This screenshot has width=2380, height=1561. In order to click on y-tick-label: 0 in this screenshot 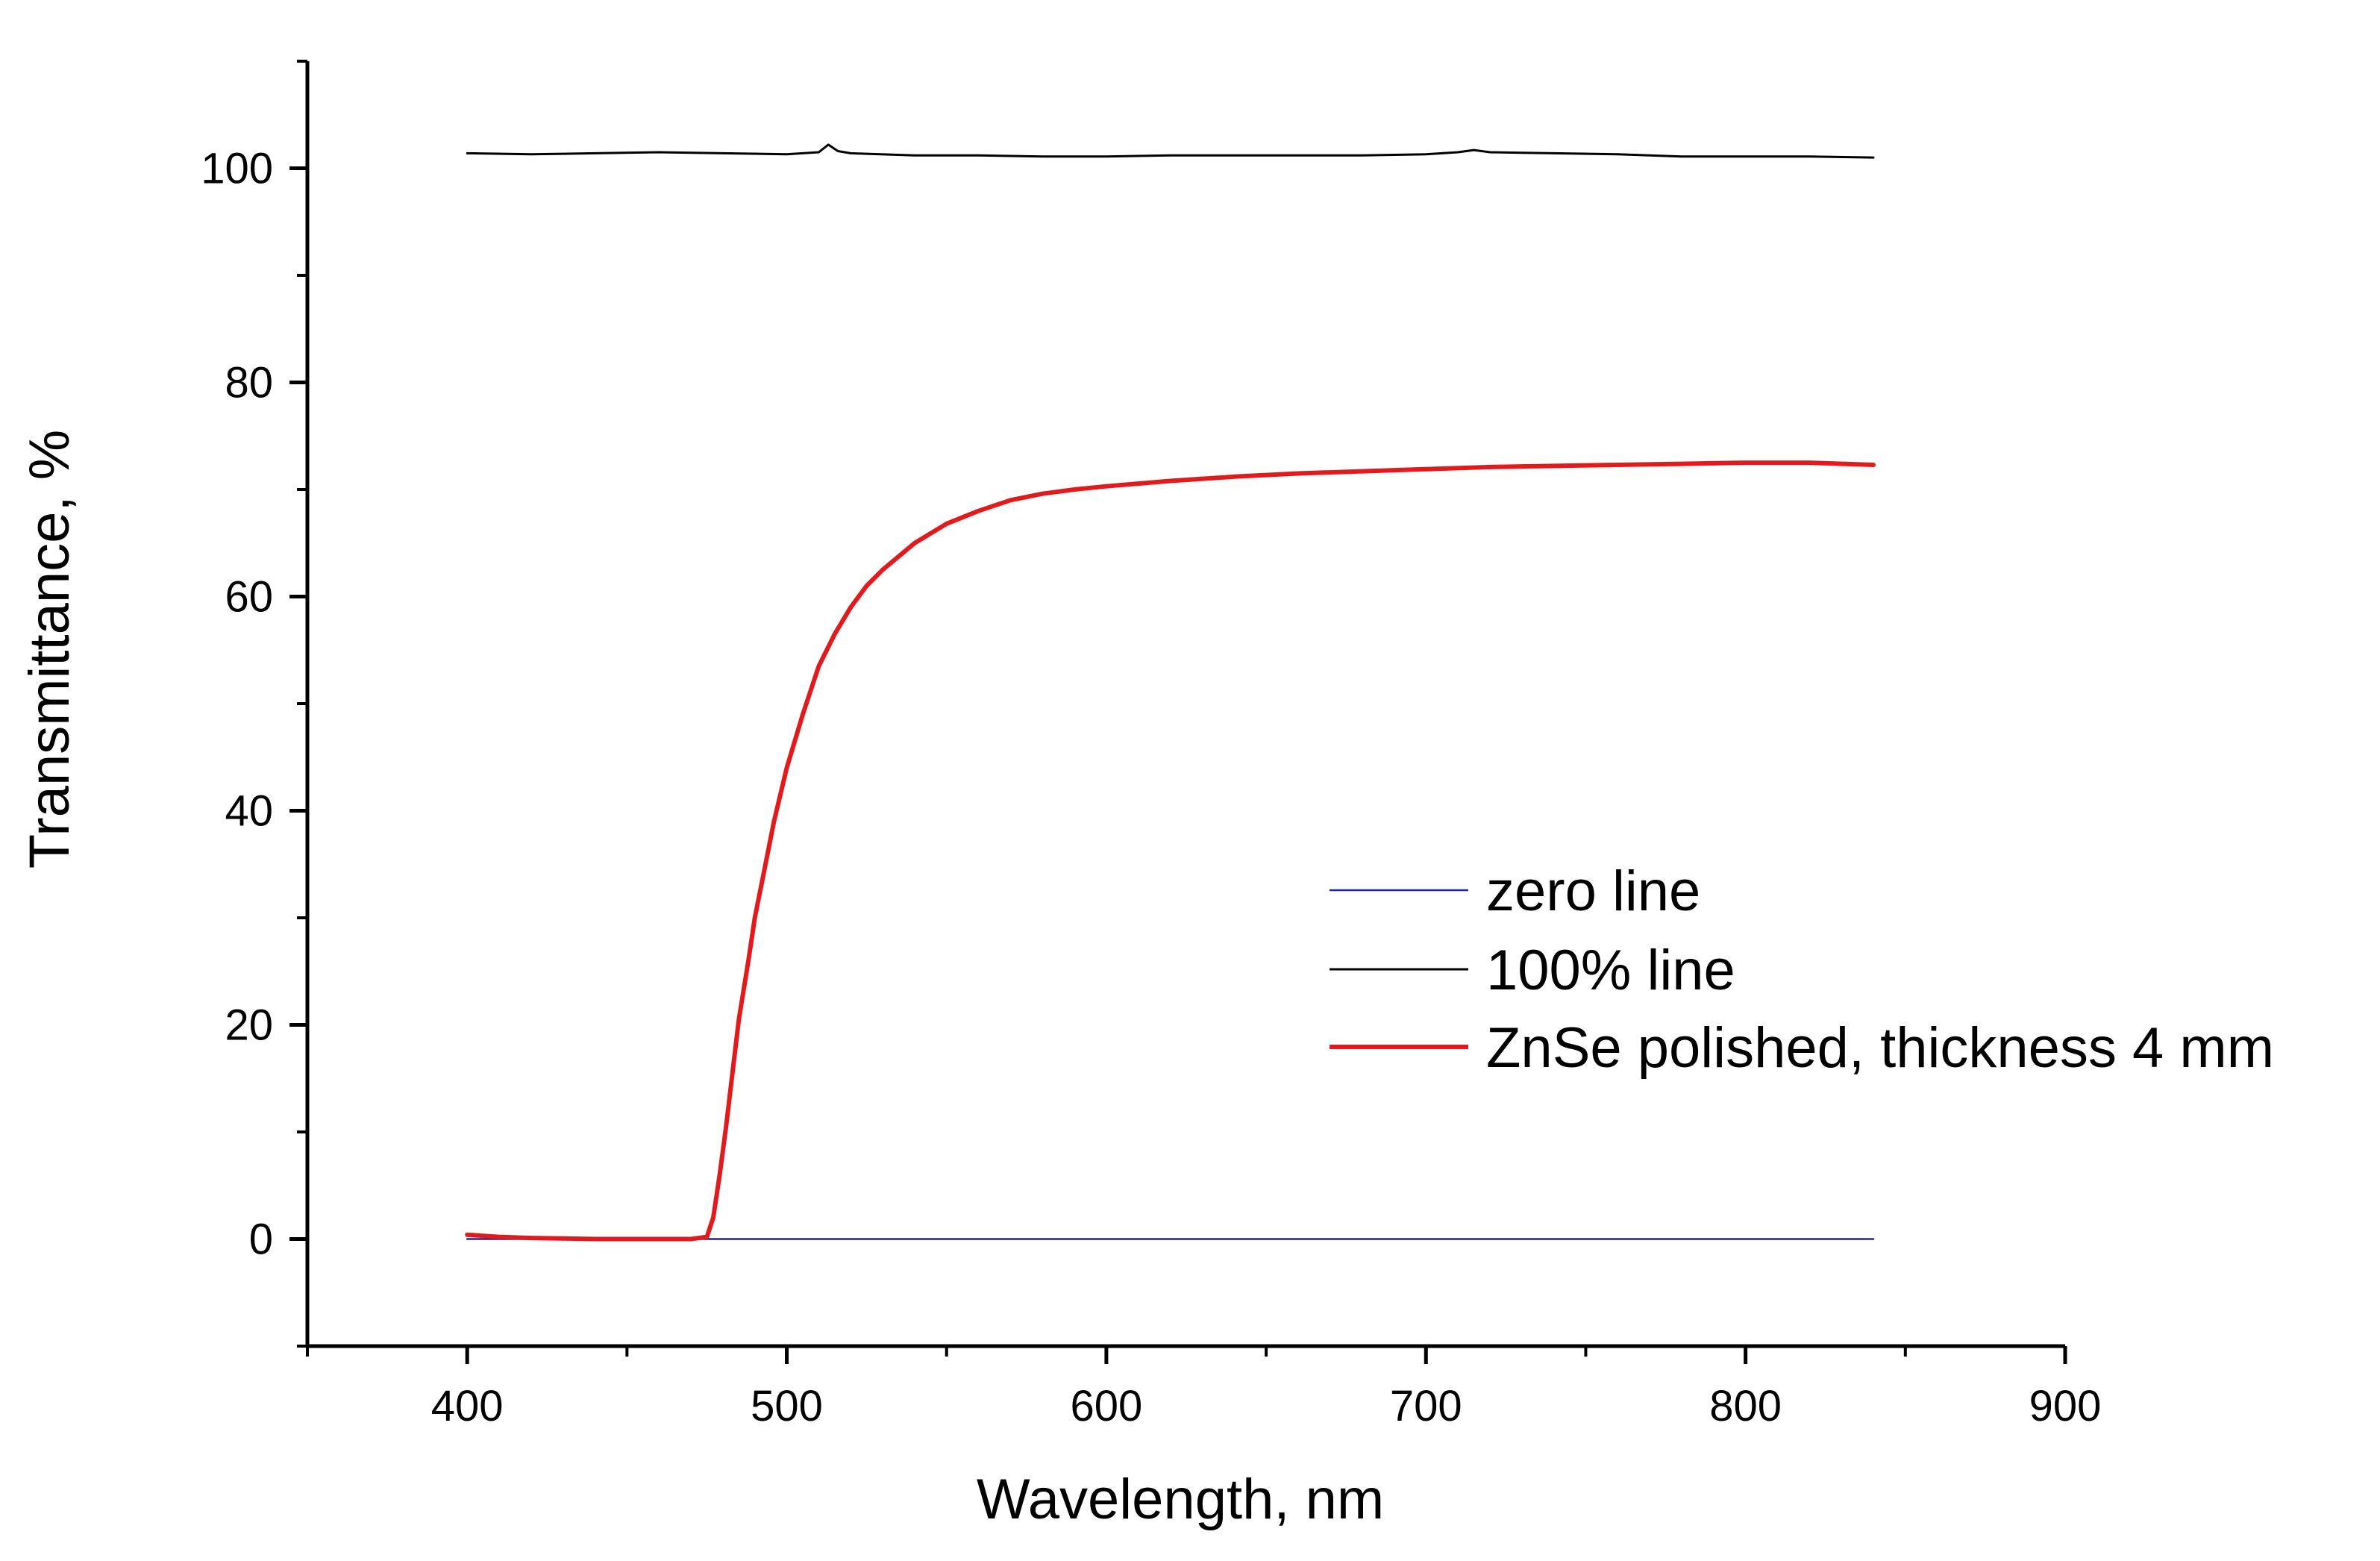, I will do `click(261, 1240)`.